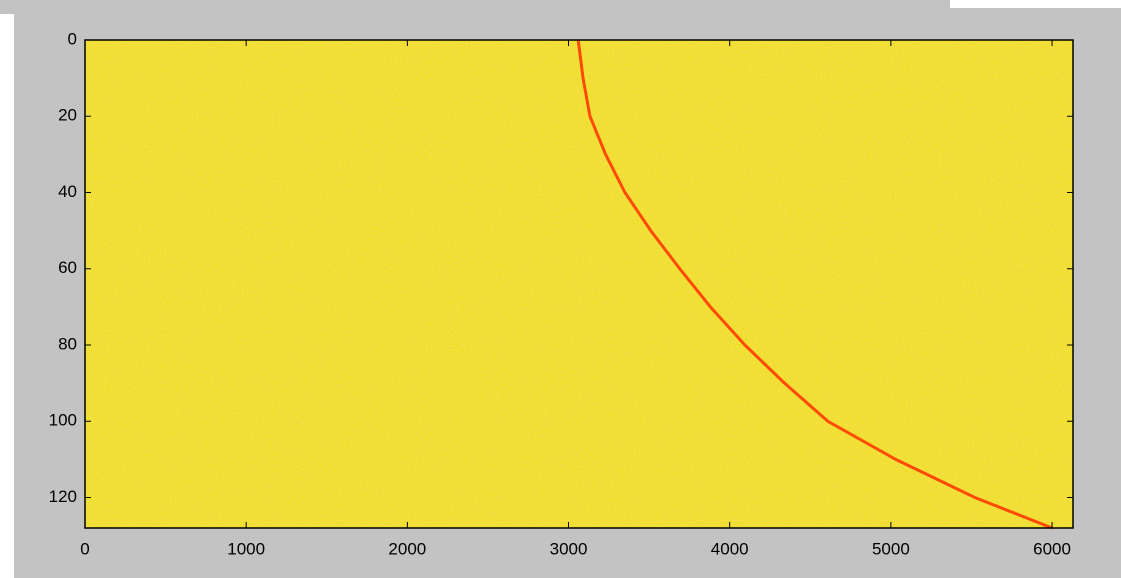 The width and height of the screenshot is (1121, 578). What do you see at coordinates (1052, 548) in the screenshot?
I see `x-tick-label: 6000` at bounding box center [1052, 548].